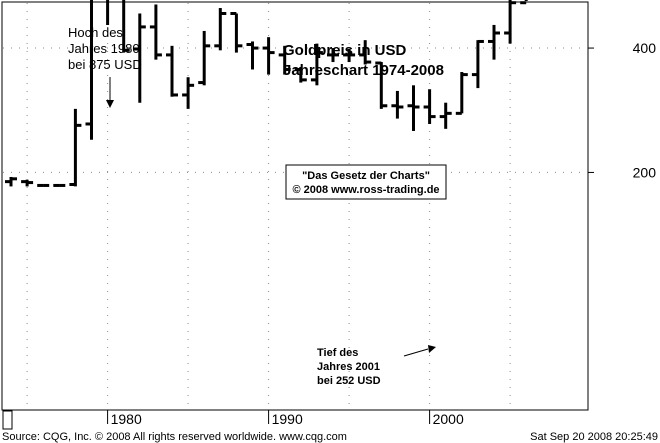  I want to click on price-bar-1990, so click(268, 56).